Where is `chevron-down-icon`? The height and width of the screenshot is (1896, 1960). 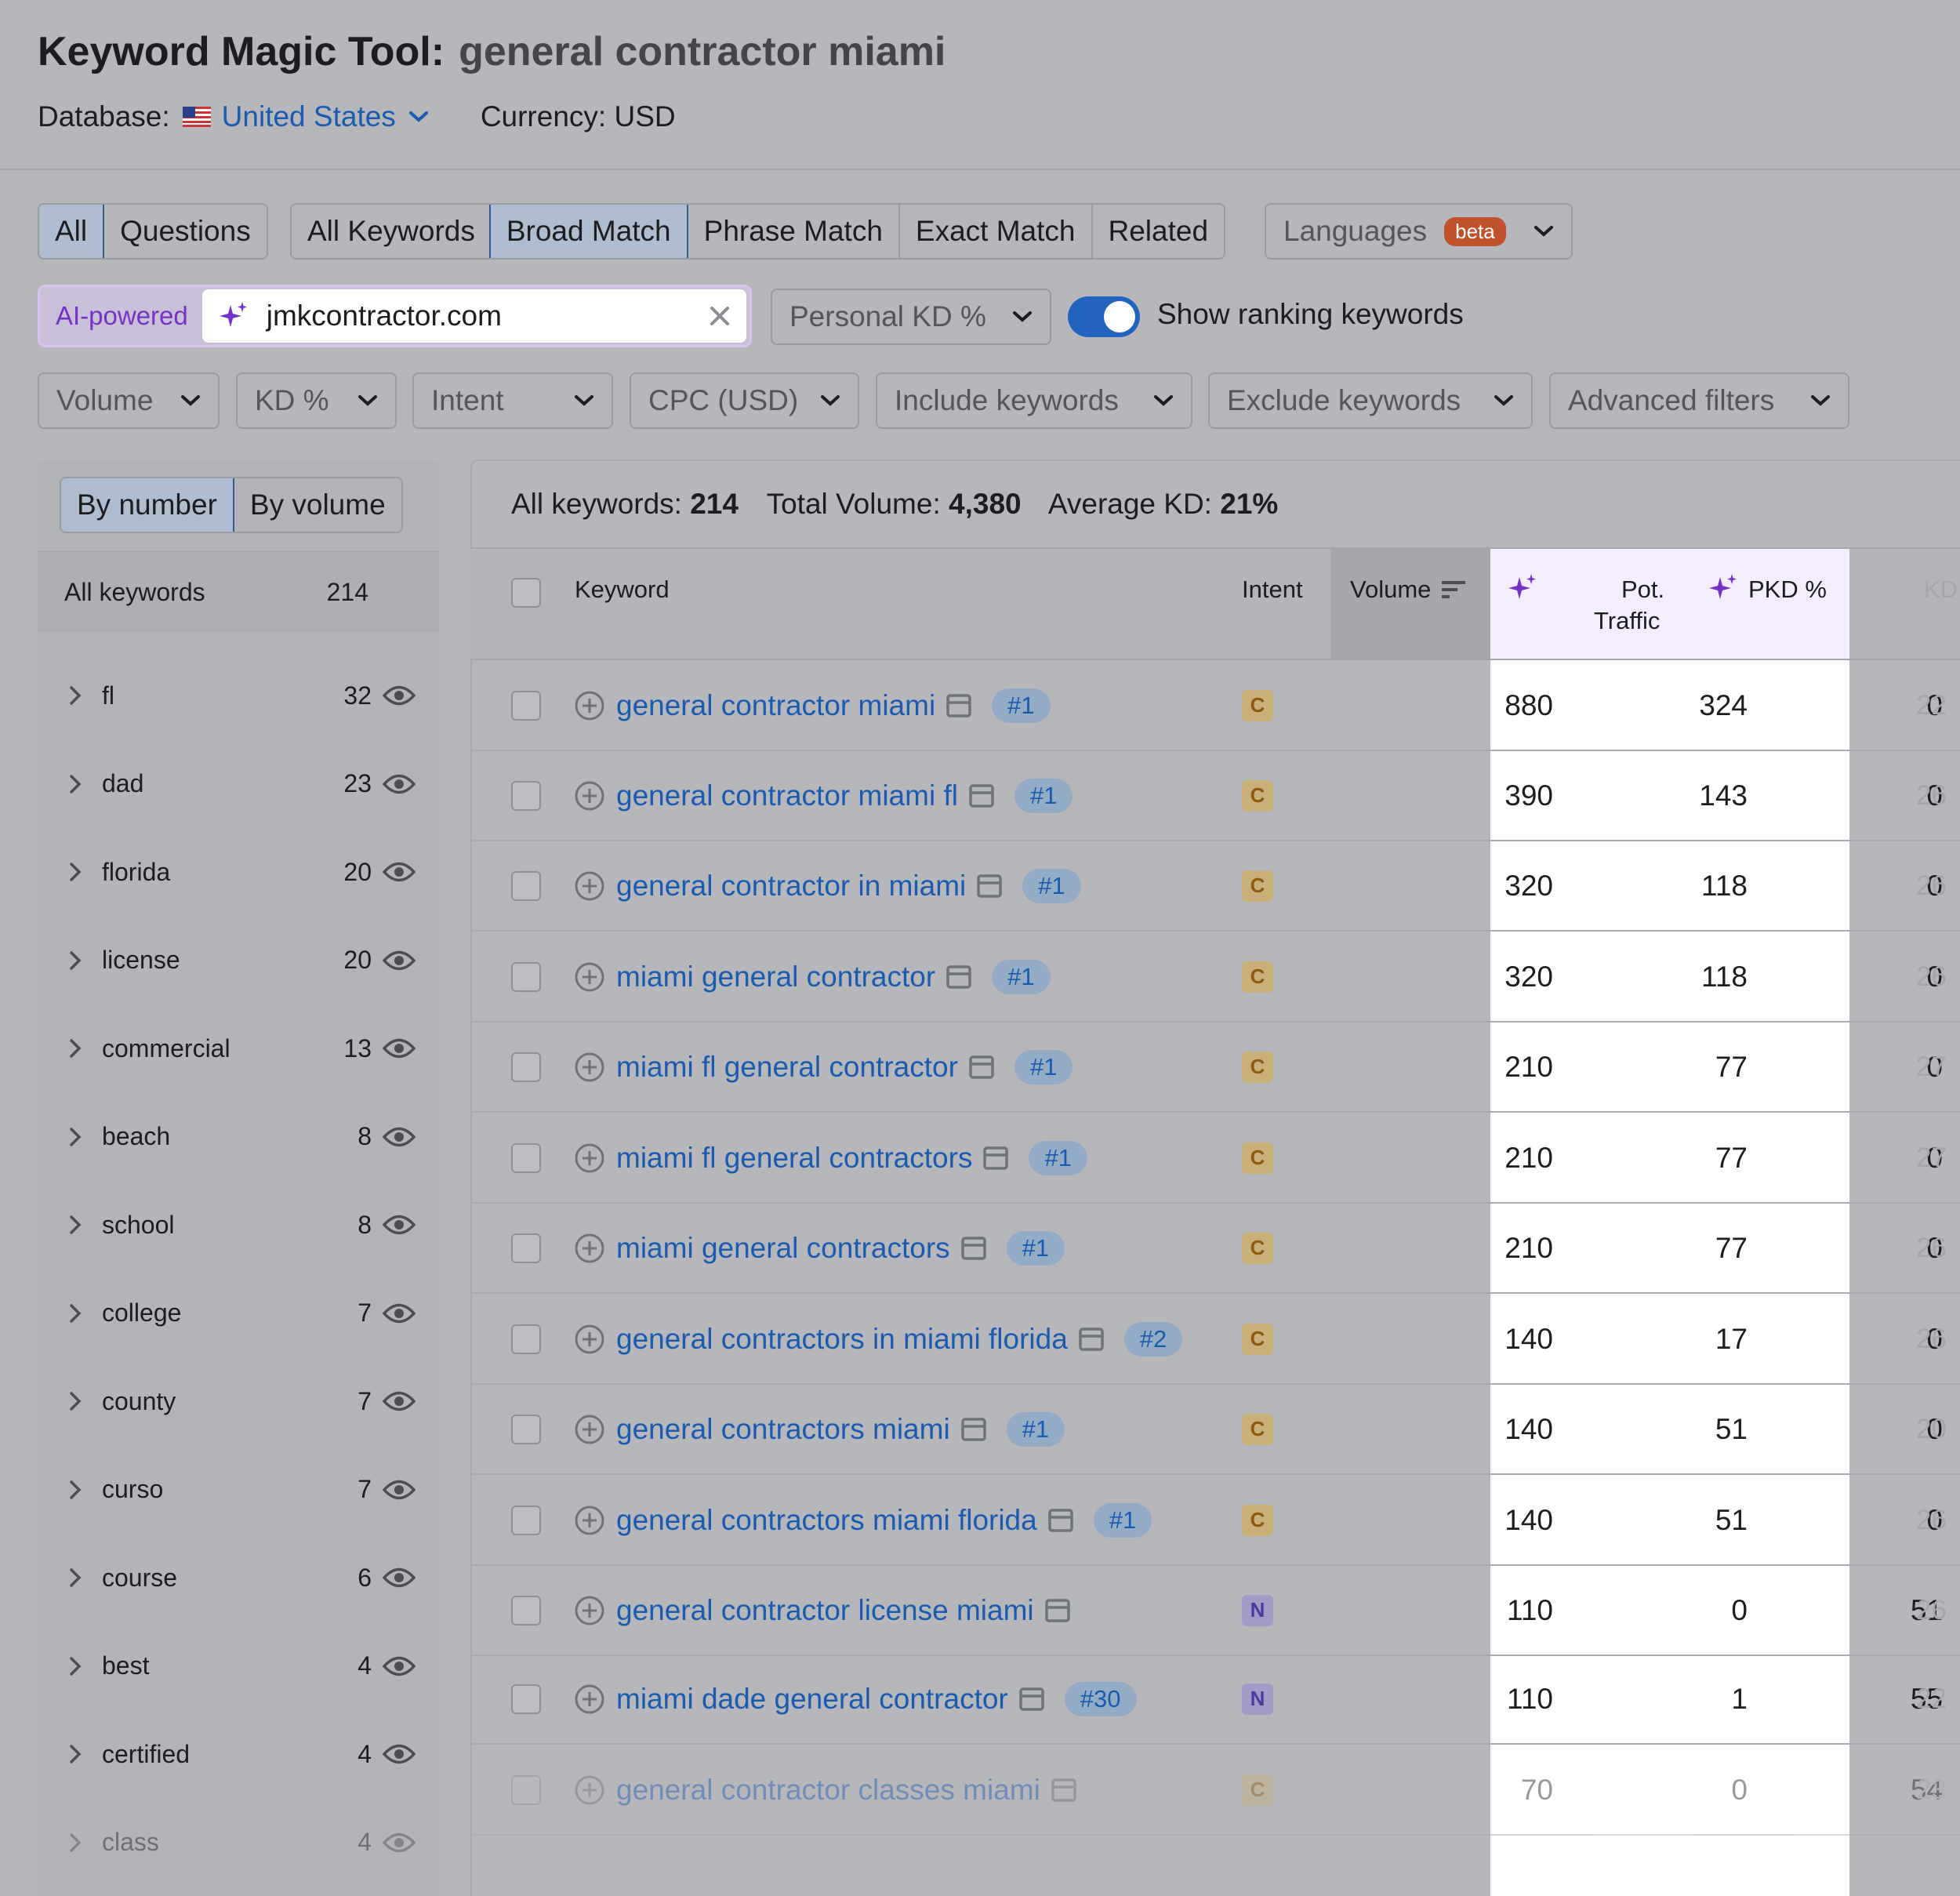
chevron-down-icon is located at coordinates (418, 117).